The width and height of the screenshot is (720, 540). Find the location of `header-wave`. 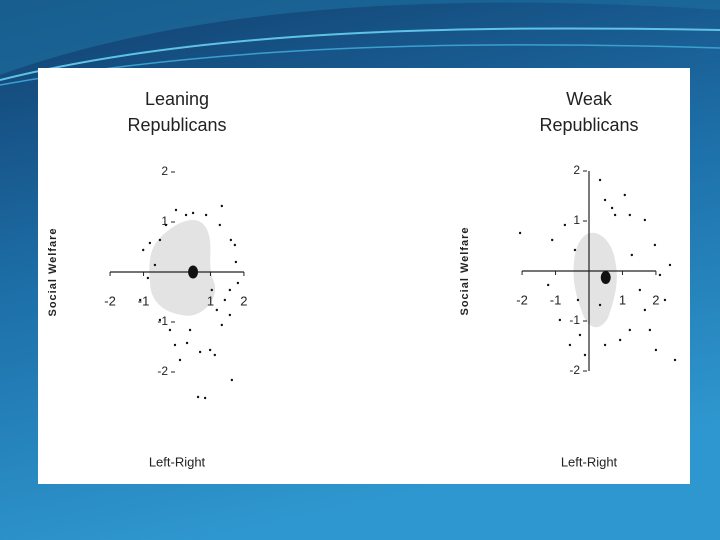

header-wave is located at coordinates (360, 37).